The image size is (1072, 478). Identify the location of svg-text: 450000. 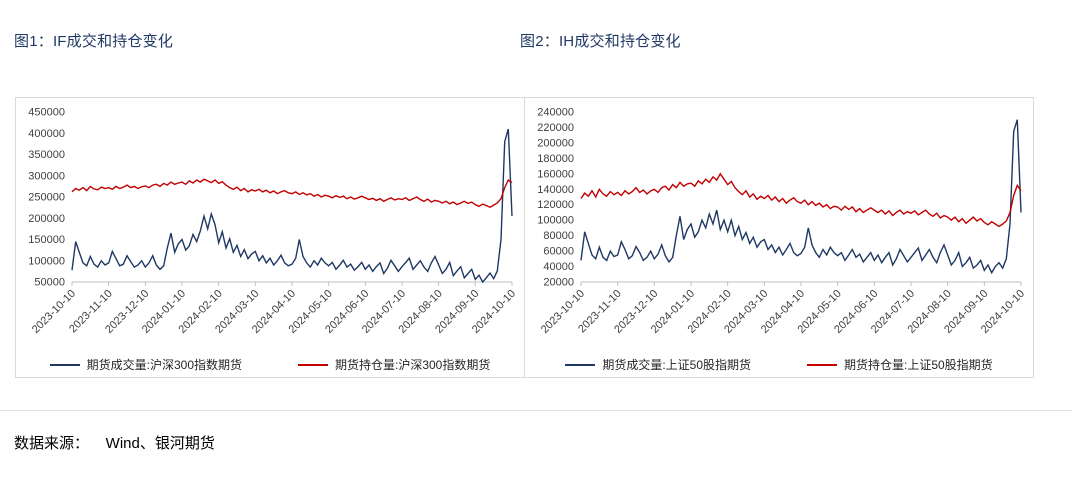
(46, 113).